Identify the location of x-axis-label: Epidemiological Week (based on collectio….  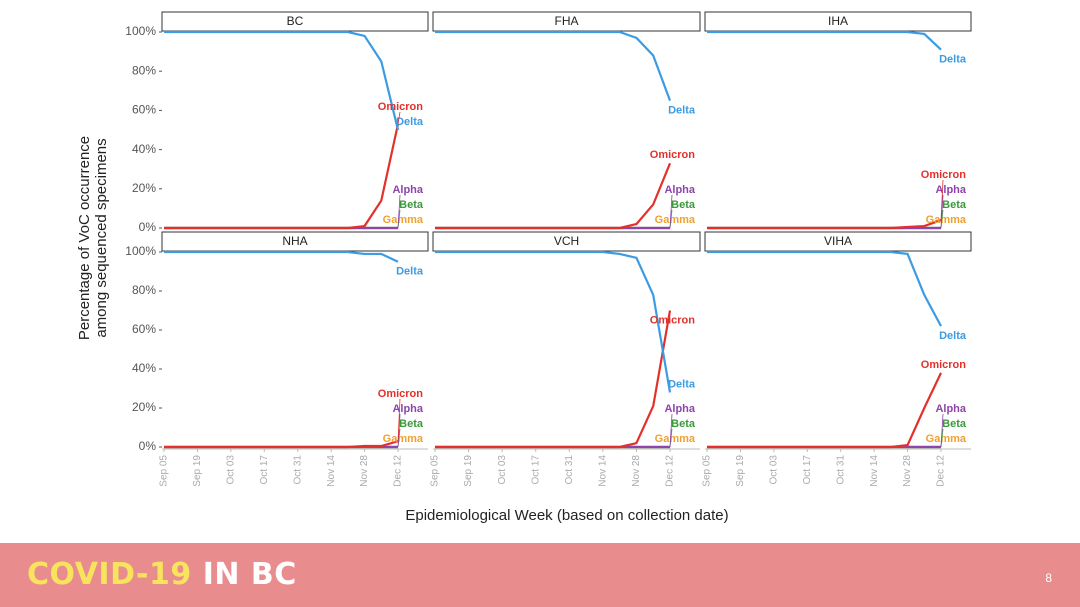
(566, 515).